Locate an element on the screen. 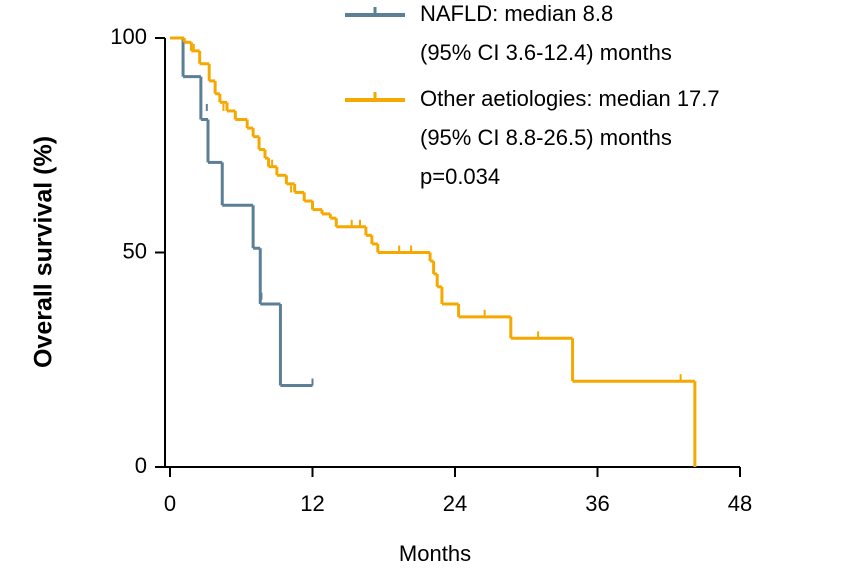  y-axis-label: Overall survival (%) is located at coordinates (44, 252).